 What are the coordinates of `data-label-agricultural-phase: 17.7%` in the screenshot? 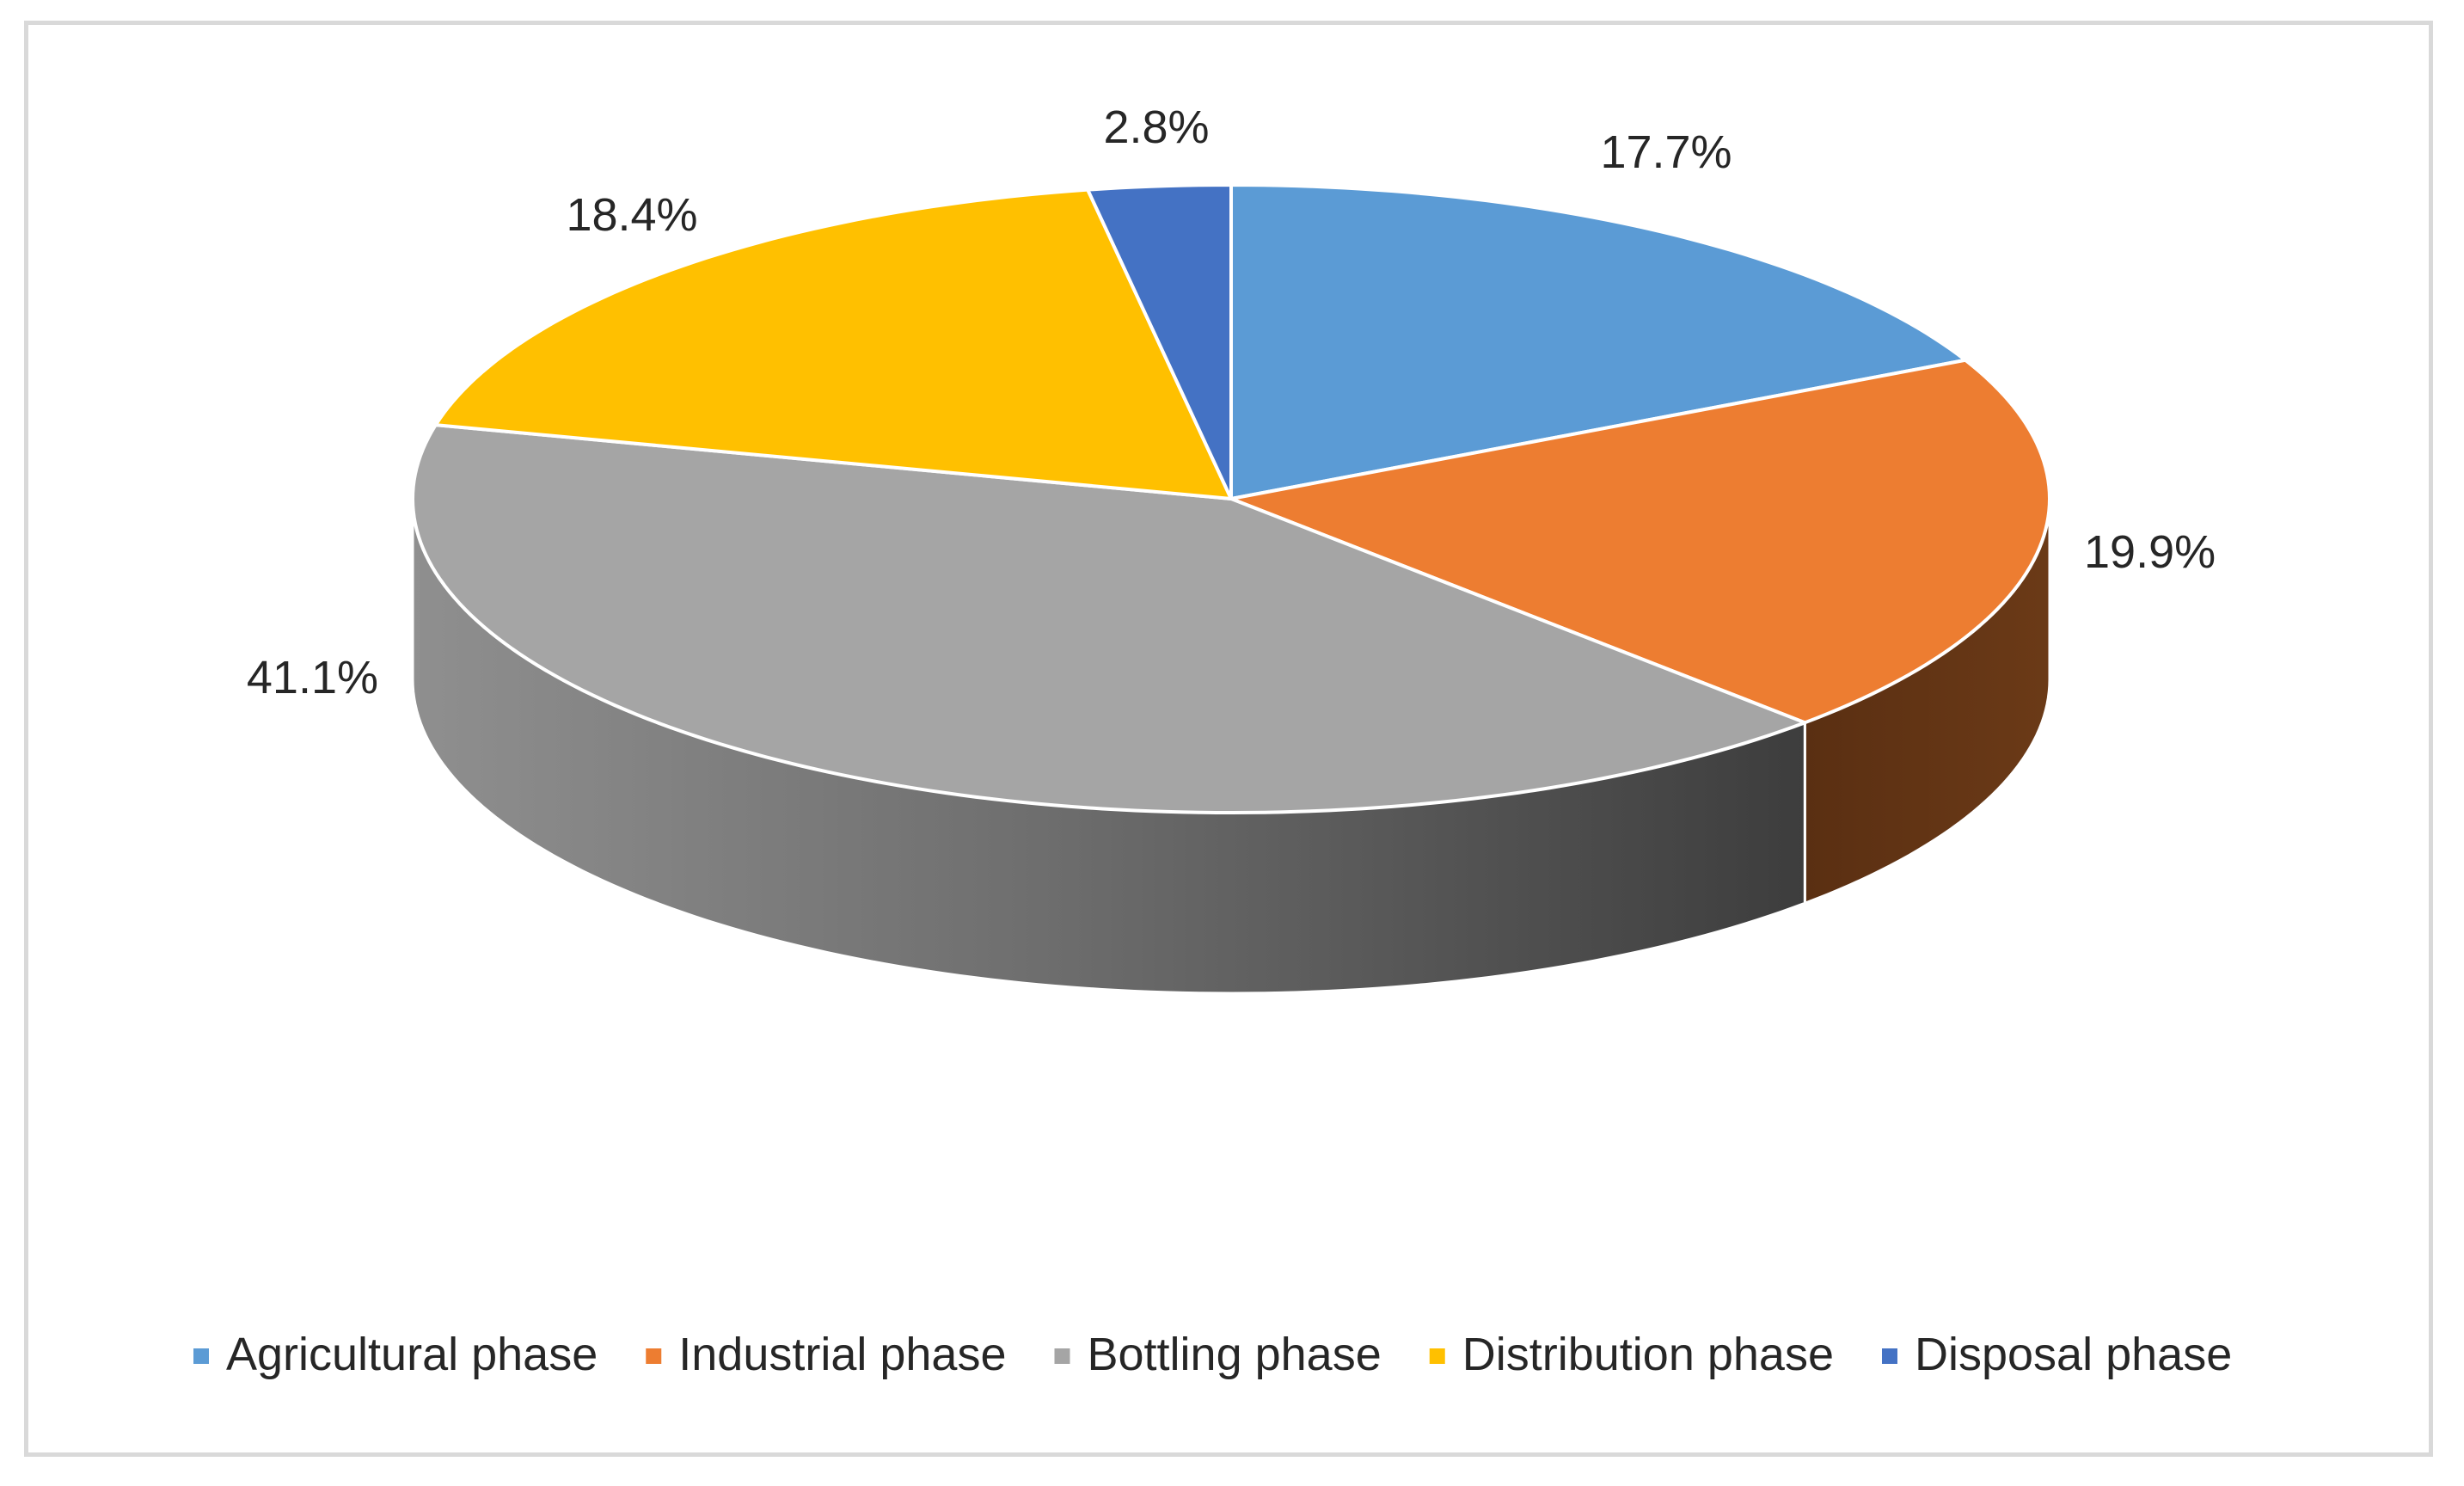 It's located at (1666, 152).